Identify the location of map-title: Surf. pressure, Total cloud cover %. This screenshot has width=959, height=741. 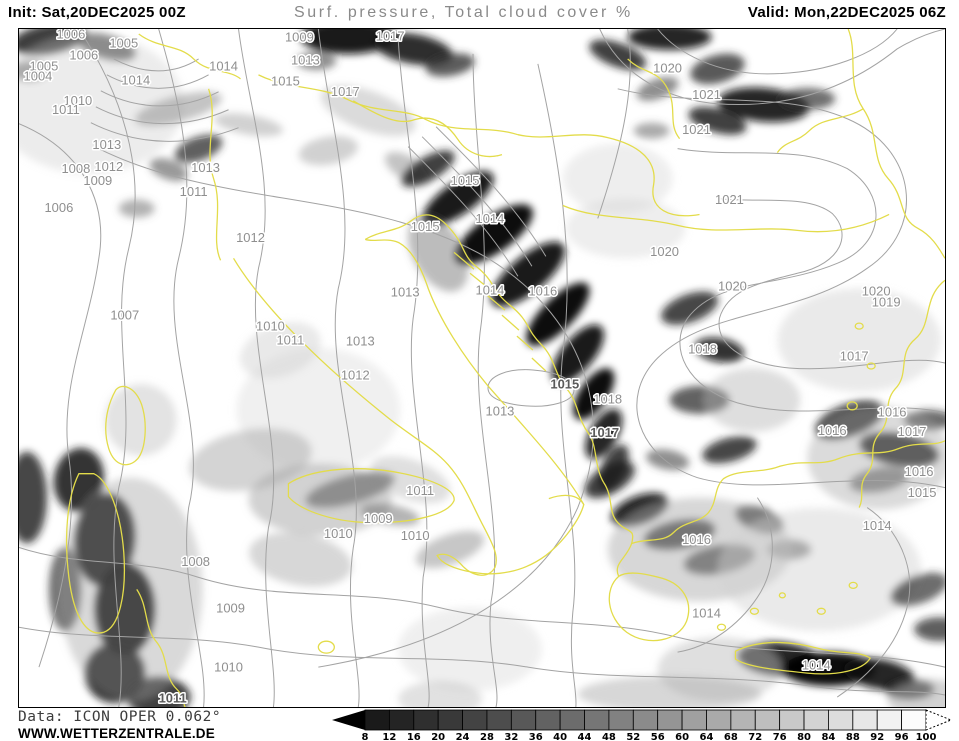
(463, 12).